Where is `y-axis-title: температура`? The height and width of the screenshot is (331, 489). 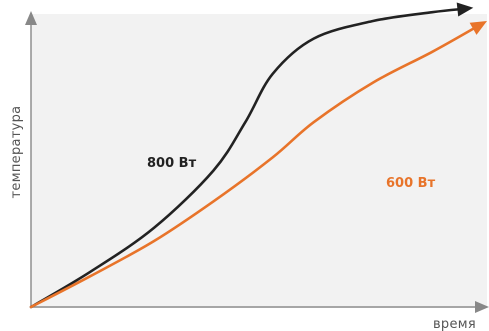 y-axis-title: температура is located at coordinates (16, 152).